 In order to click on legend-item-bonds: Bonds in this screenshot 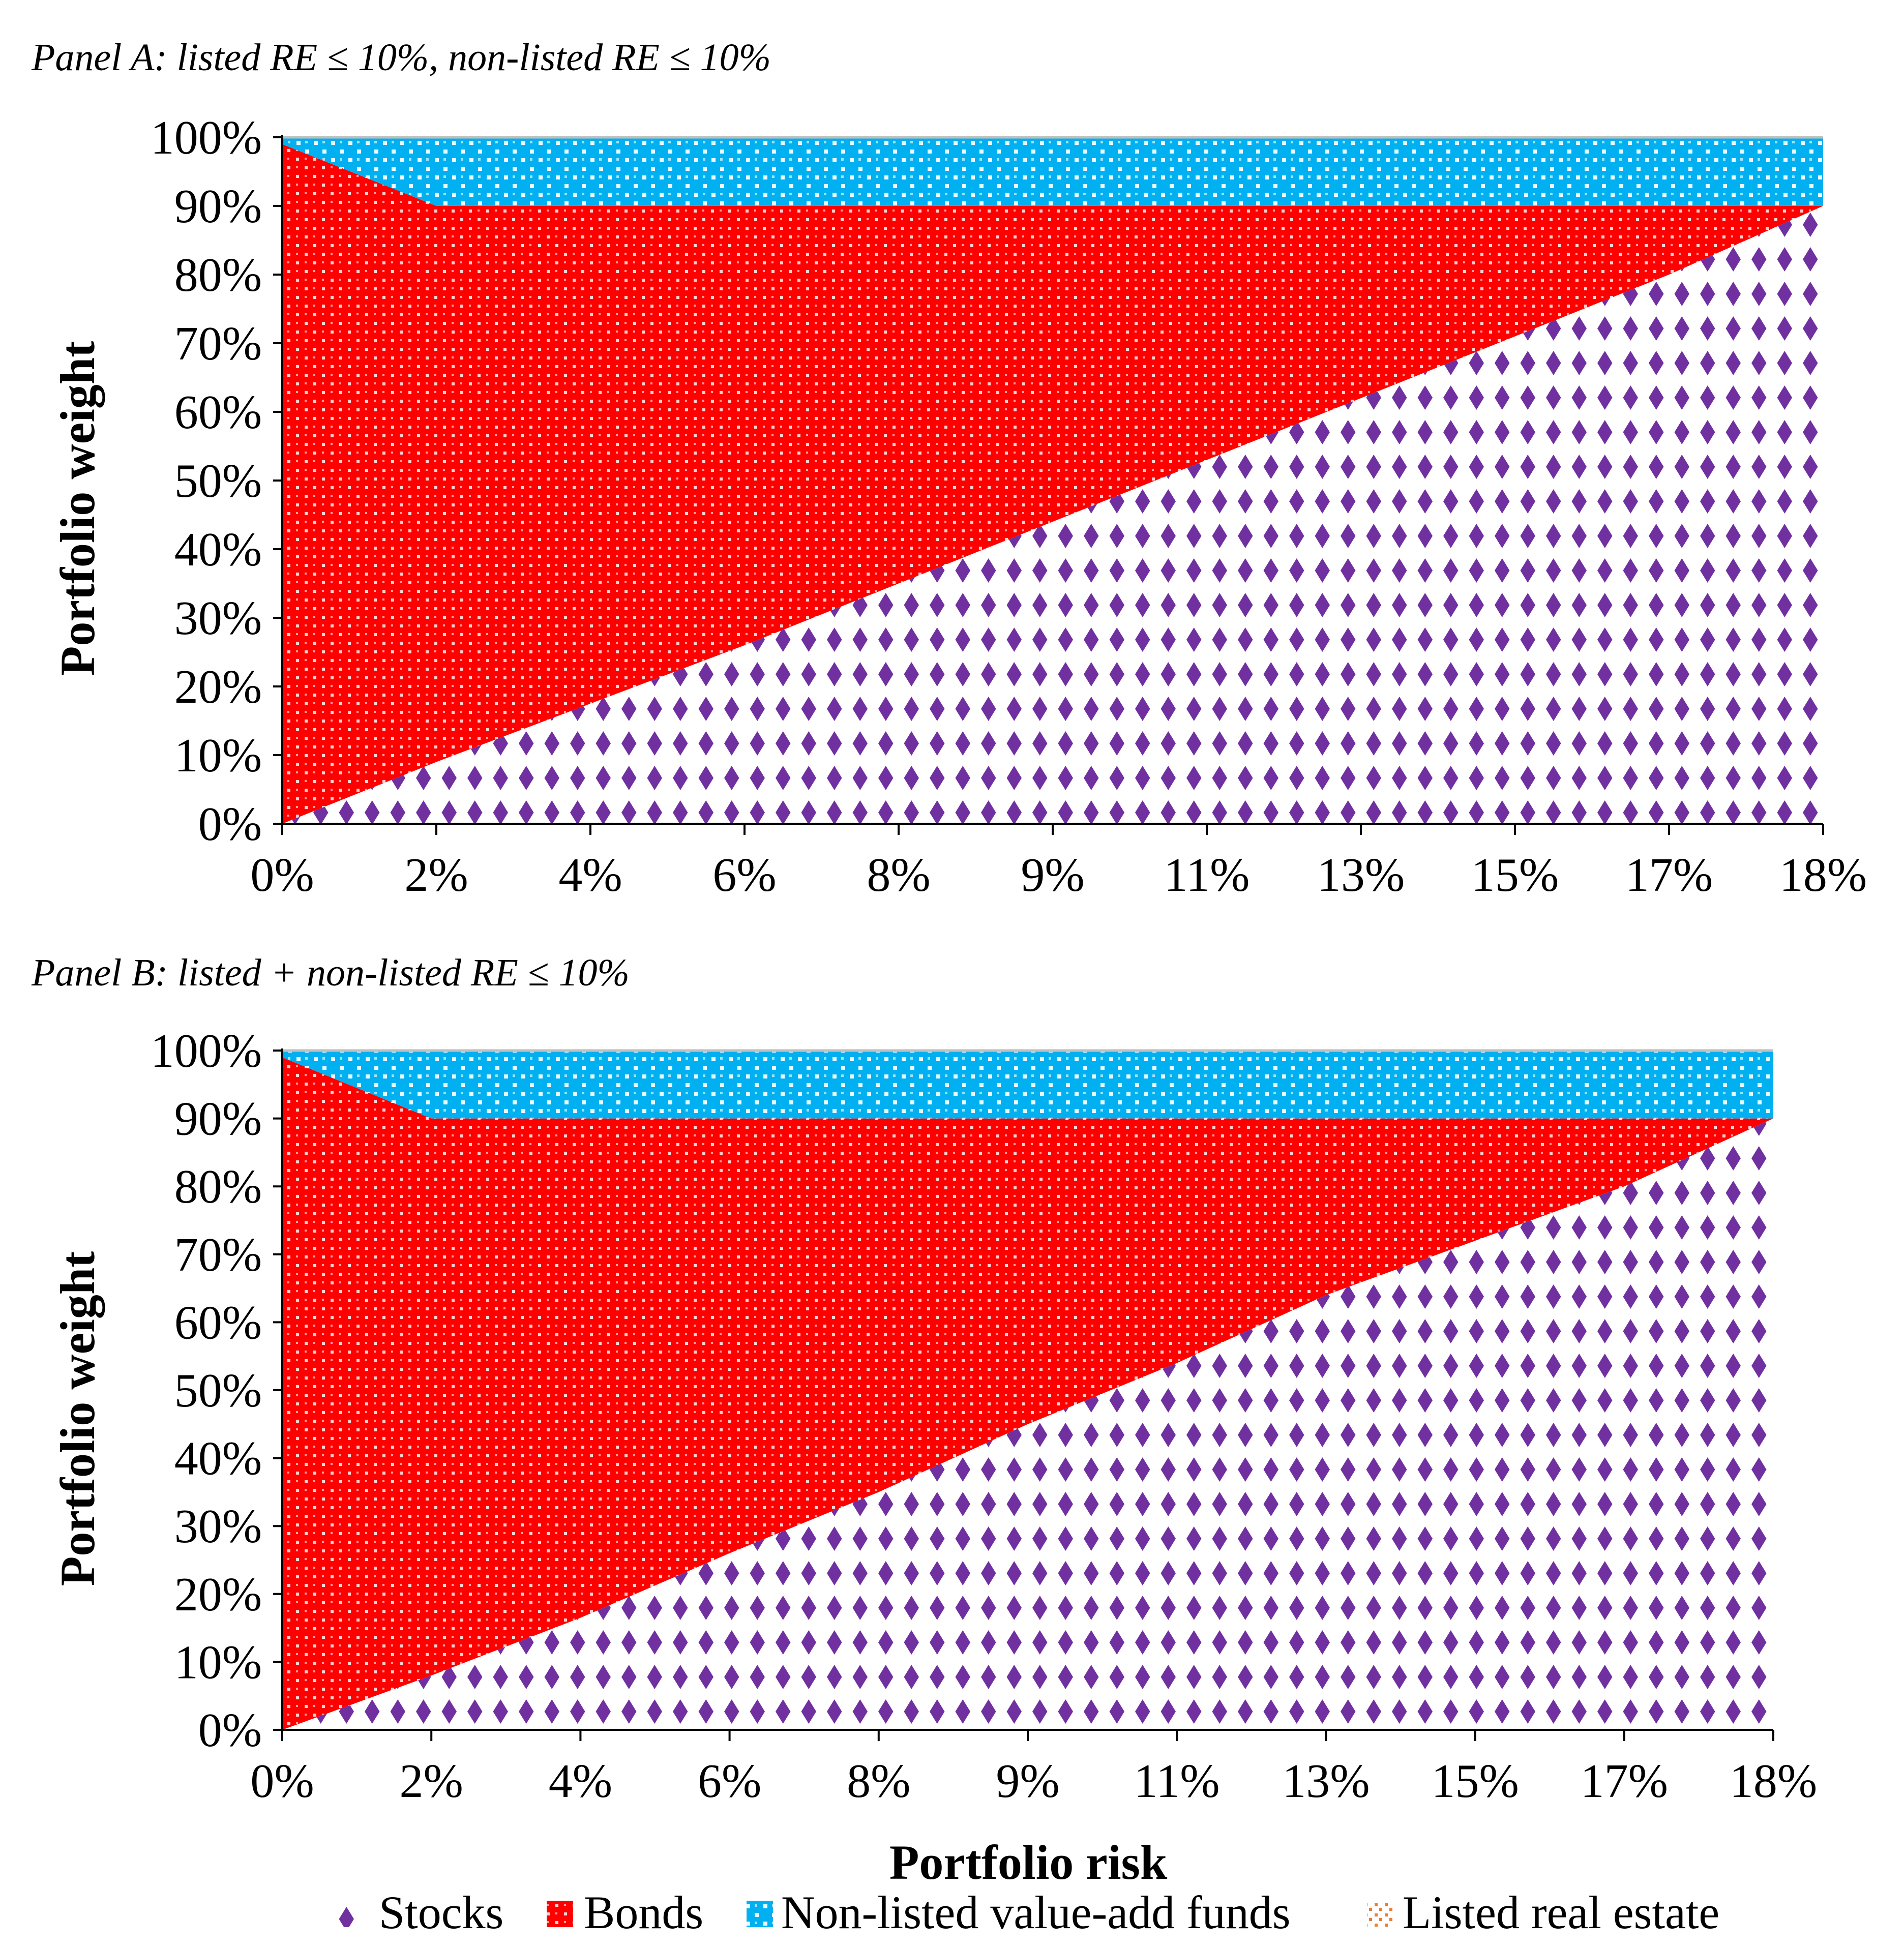, I will do `click(625, 1912)`.